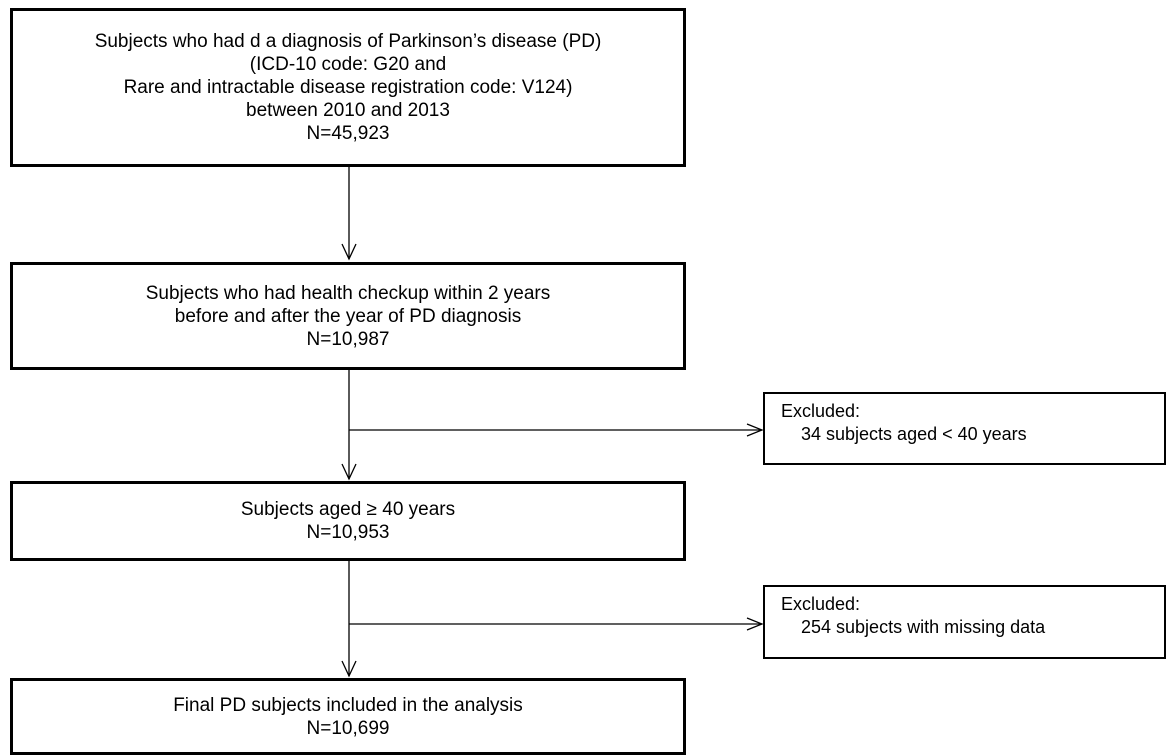  What do you see at coordinates (923, 627) in the screenshot?
I see `exclusion-detail: 254 subjects with missing data` at bounding box center [923, 627].